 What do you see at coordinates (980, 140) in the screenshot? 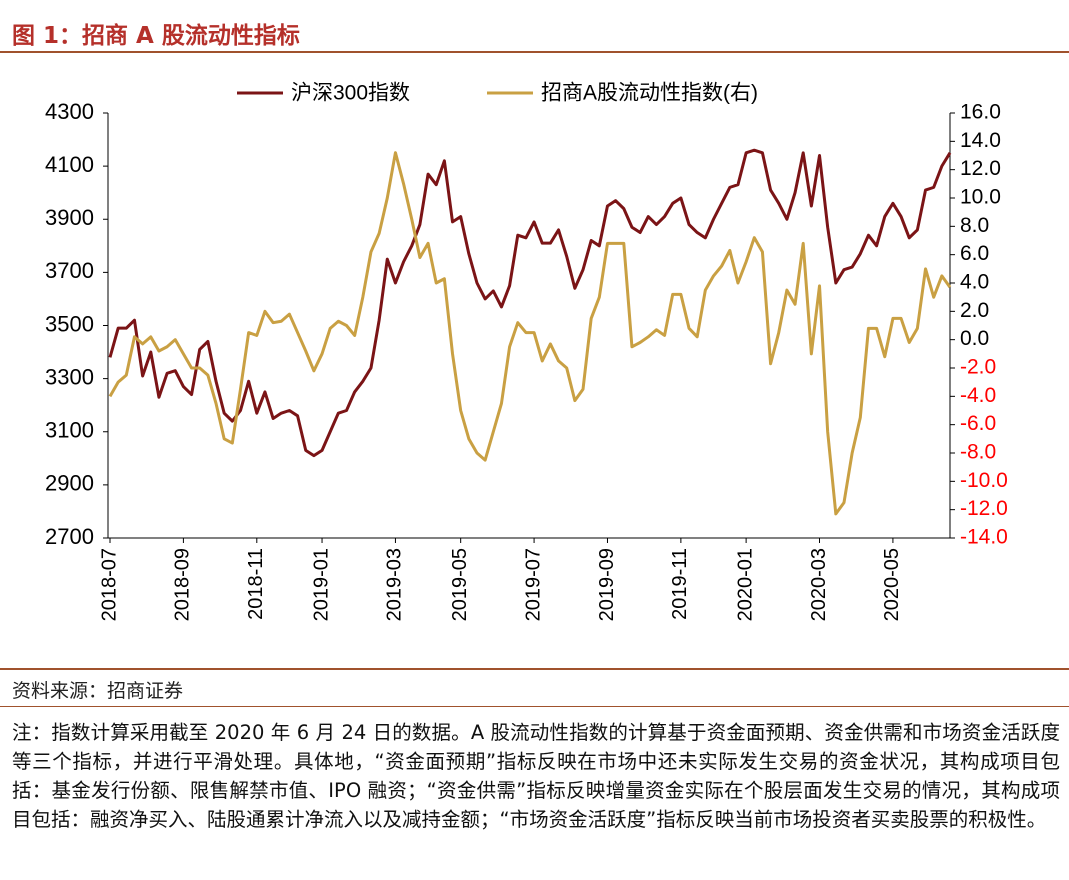
I see `y2-tick-label: 14.0` at bounding box center [980, 140].